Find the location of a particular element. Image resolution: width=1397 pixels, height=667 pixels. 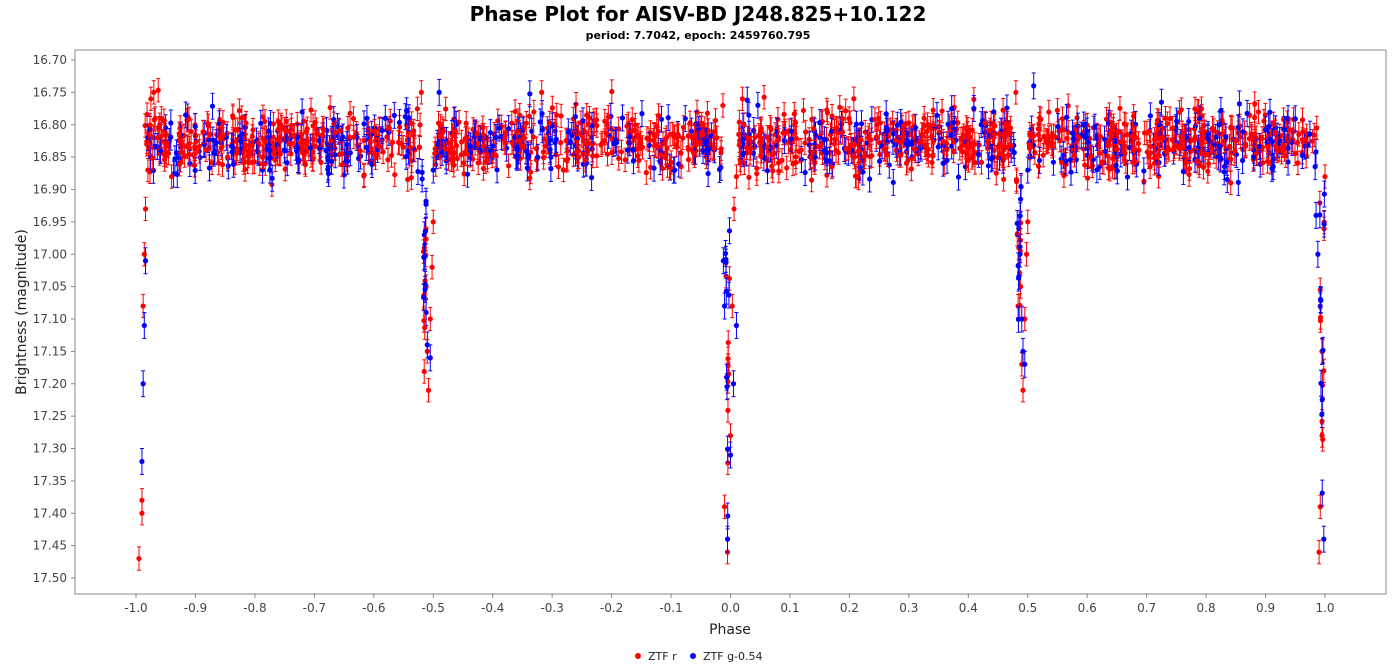

x-tick-label: 0.8 is located at coordinates (1206, 608).